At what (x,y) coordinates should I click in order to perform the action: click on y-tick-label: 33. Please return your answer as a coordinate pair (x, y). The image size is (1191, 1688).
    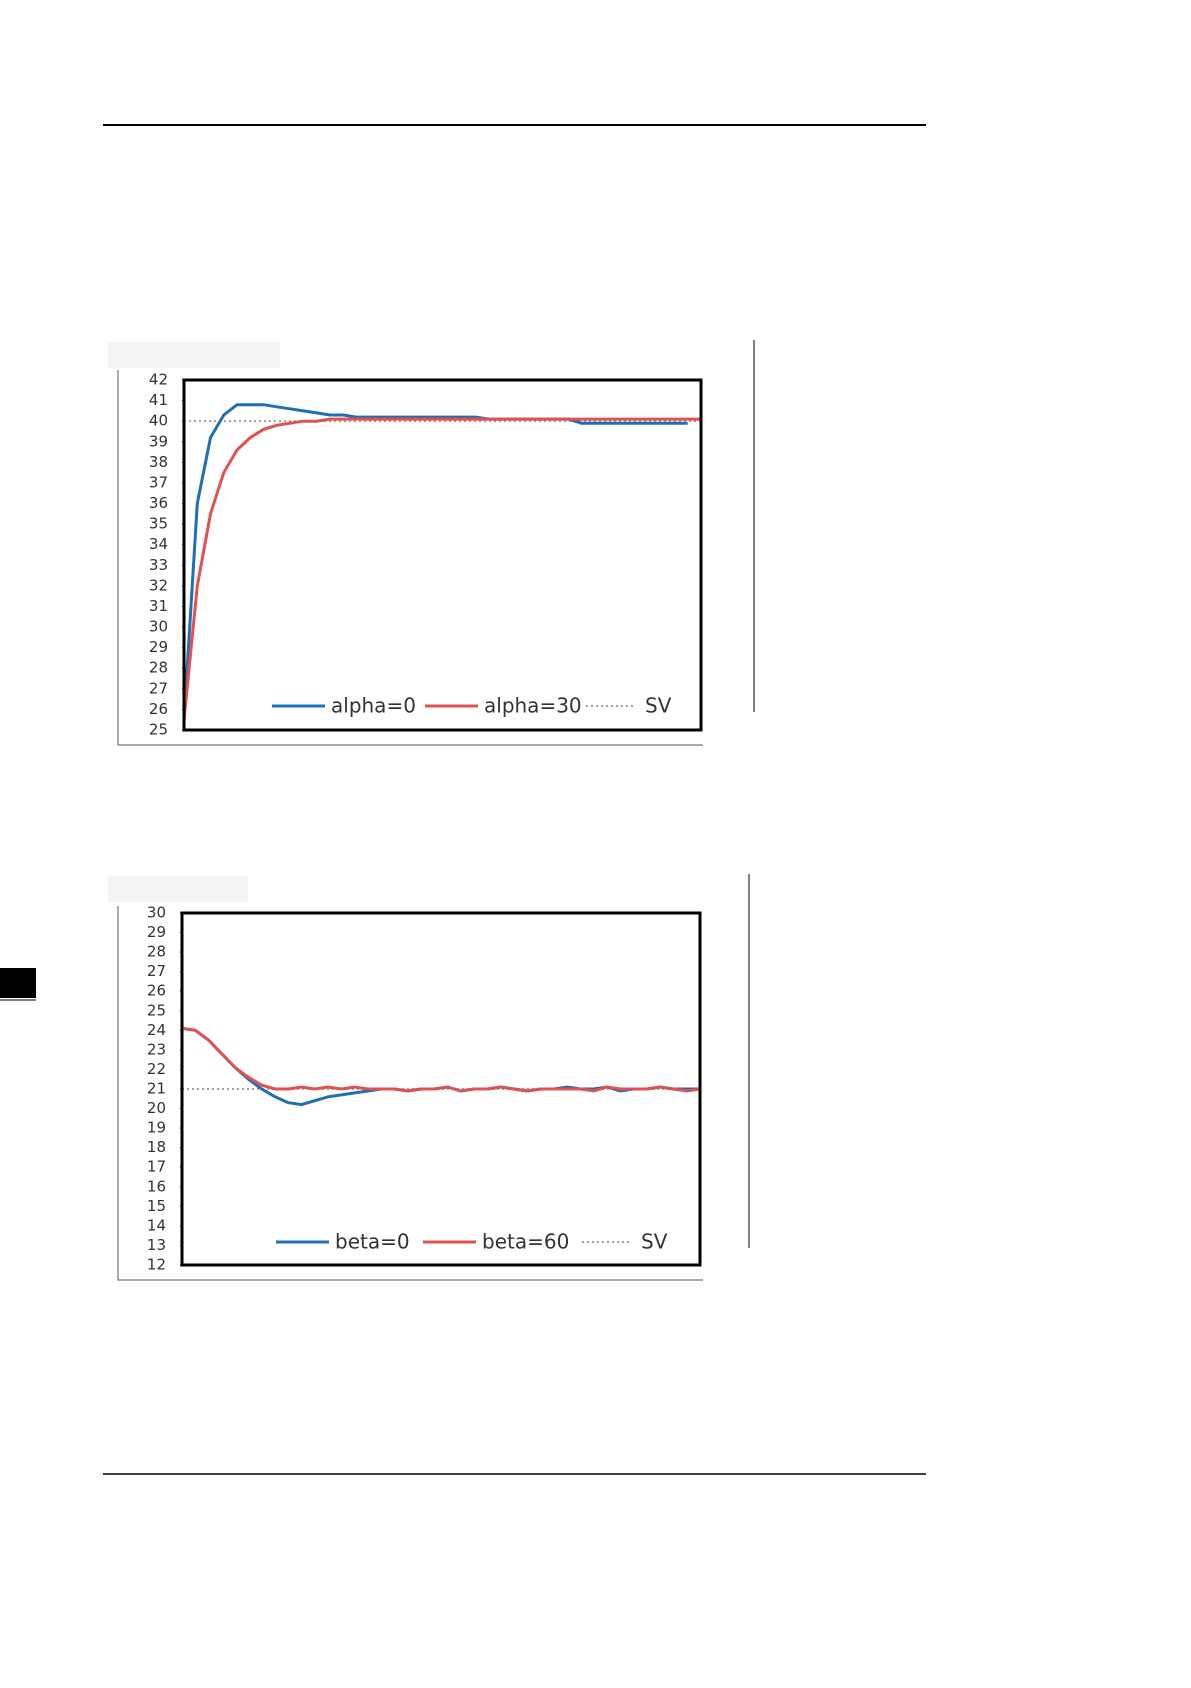
    Looking at the image, I should click on (158, 565).